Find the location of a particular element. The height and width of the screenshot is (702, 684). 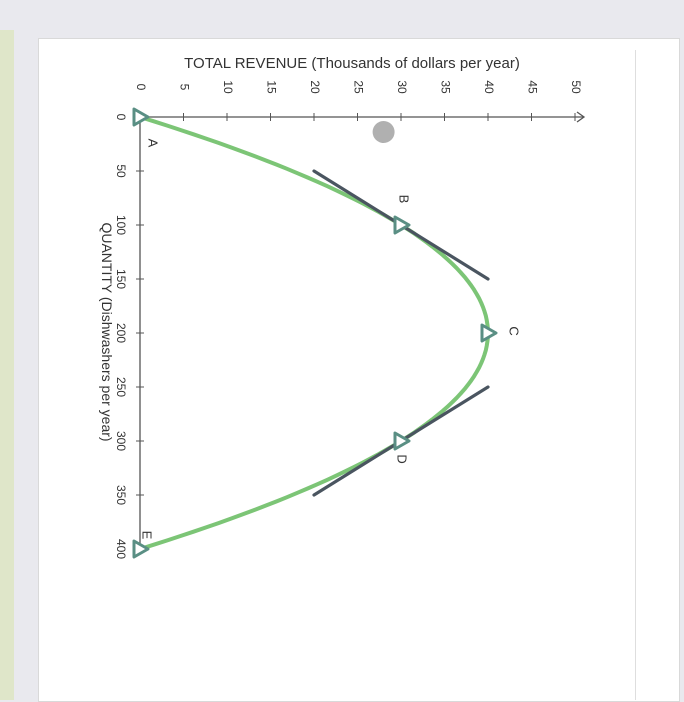

panel-divider is located at coordinates (635, 375).